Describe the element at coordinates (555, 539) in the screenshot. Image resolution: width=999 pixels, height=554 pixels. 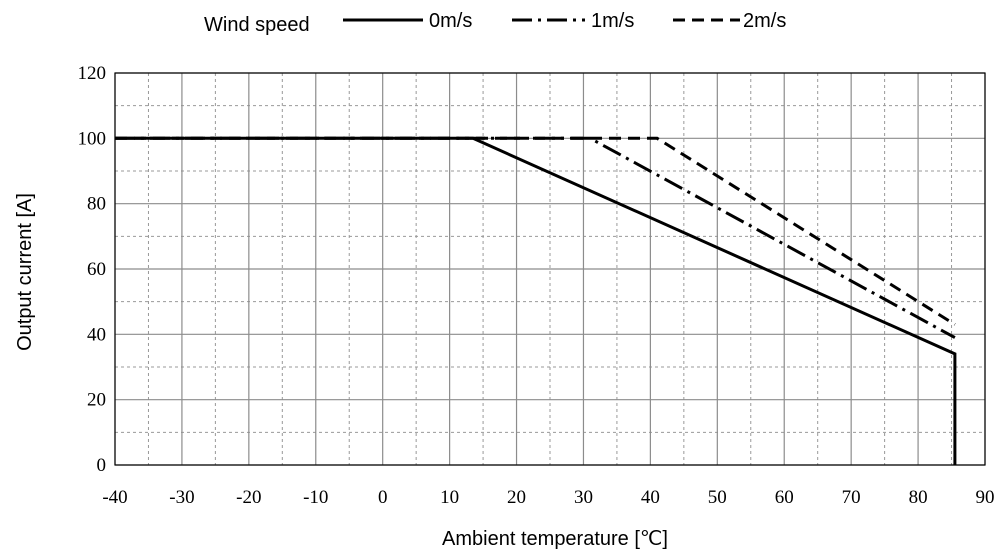
I see `x-axis-title: Ambient temperature [℃]` at that location.